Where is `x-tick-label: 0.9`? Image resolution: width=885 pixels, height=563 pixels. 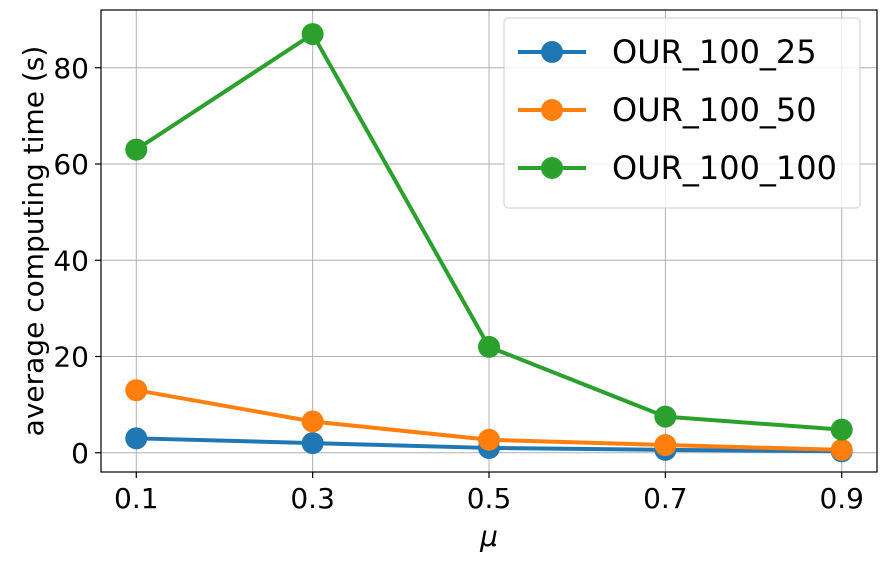
x-tick-label: 0.9 is located at coordinates (841, 498).